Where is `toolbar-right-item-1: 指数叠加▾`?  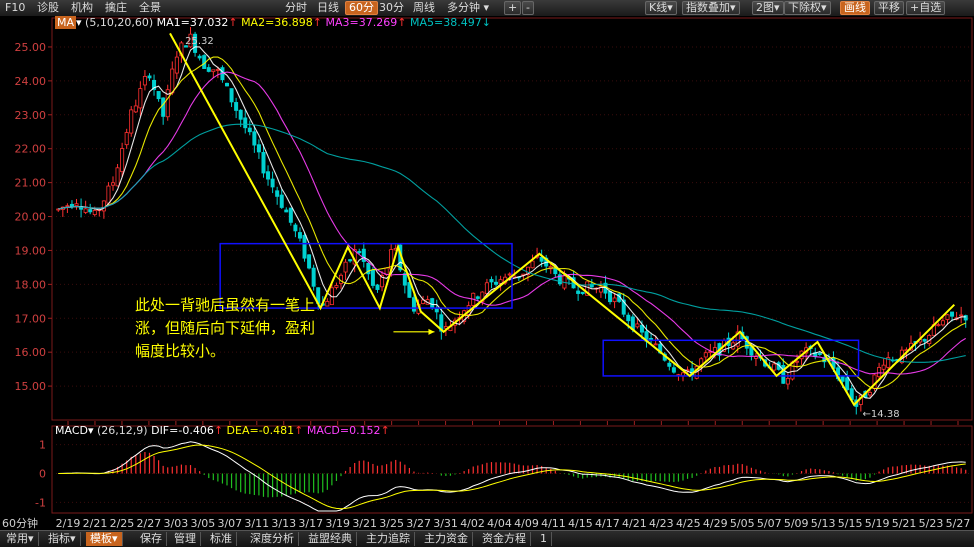
toolbar-right-item-1: 指数叠加▾ is located at coordinates (711, 8).